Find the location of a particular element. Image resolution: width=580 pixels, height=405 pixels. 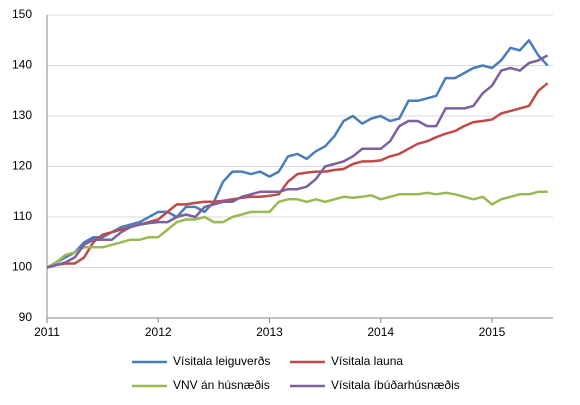

y-tick-label: 100 is located at coordinates (22, 267).